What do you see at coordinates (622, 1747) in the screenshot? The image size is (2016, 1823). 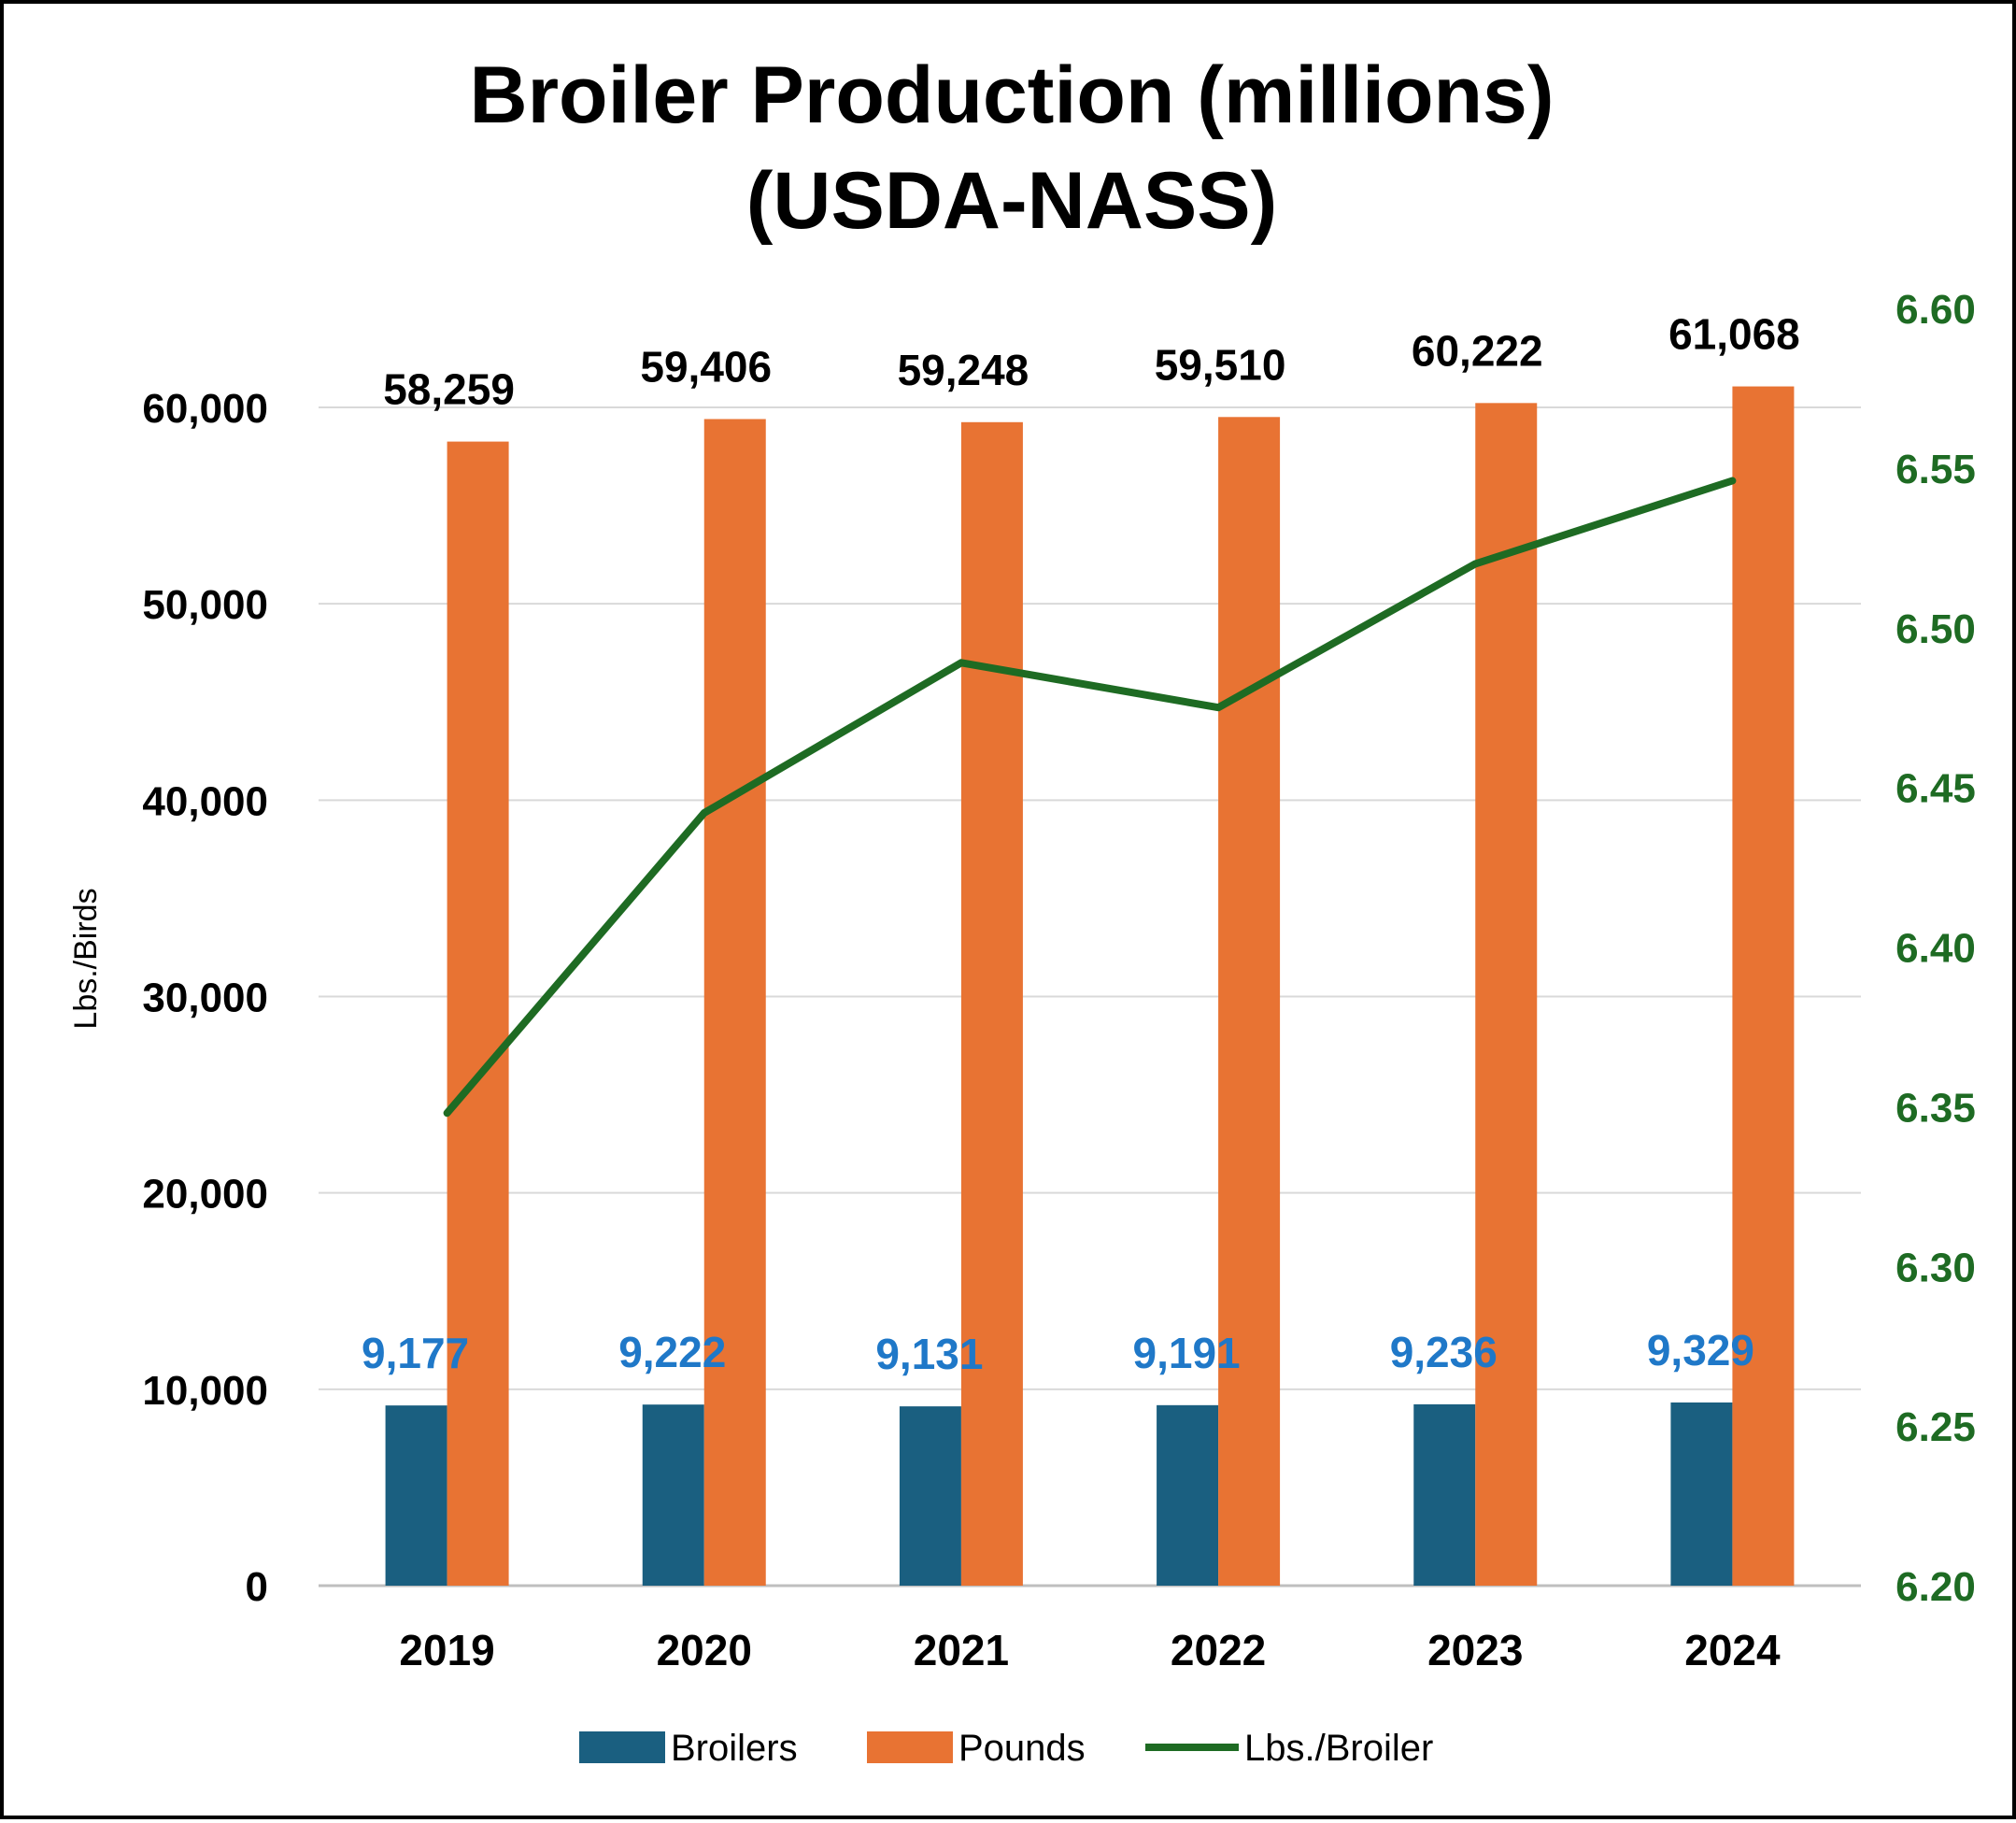 I see `legend-swatch-broilers` at bounding box center [622, 1747].